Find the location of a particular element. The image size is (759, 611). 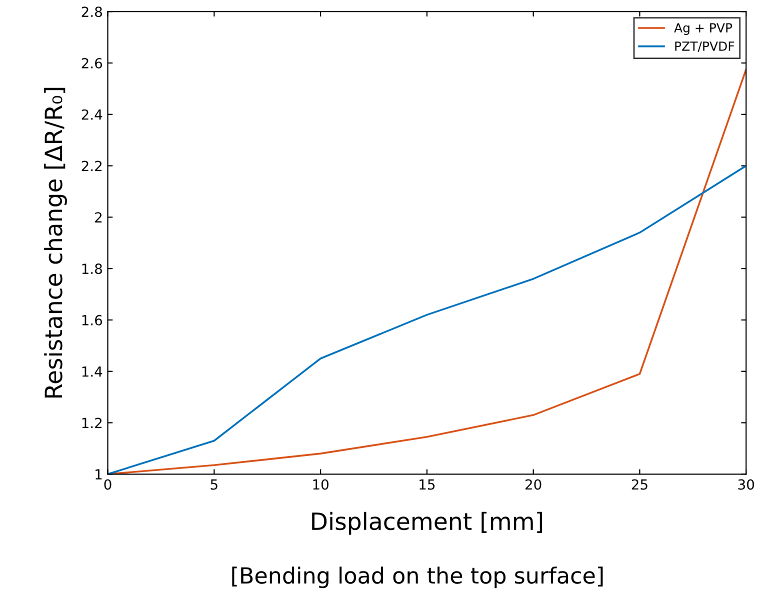

x-axis-title: Displacement [mm] is located at coordinates (427, 523).